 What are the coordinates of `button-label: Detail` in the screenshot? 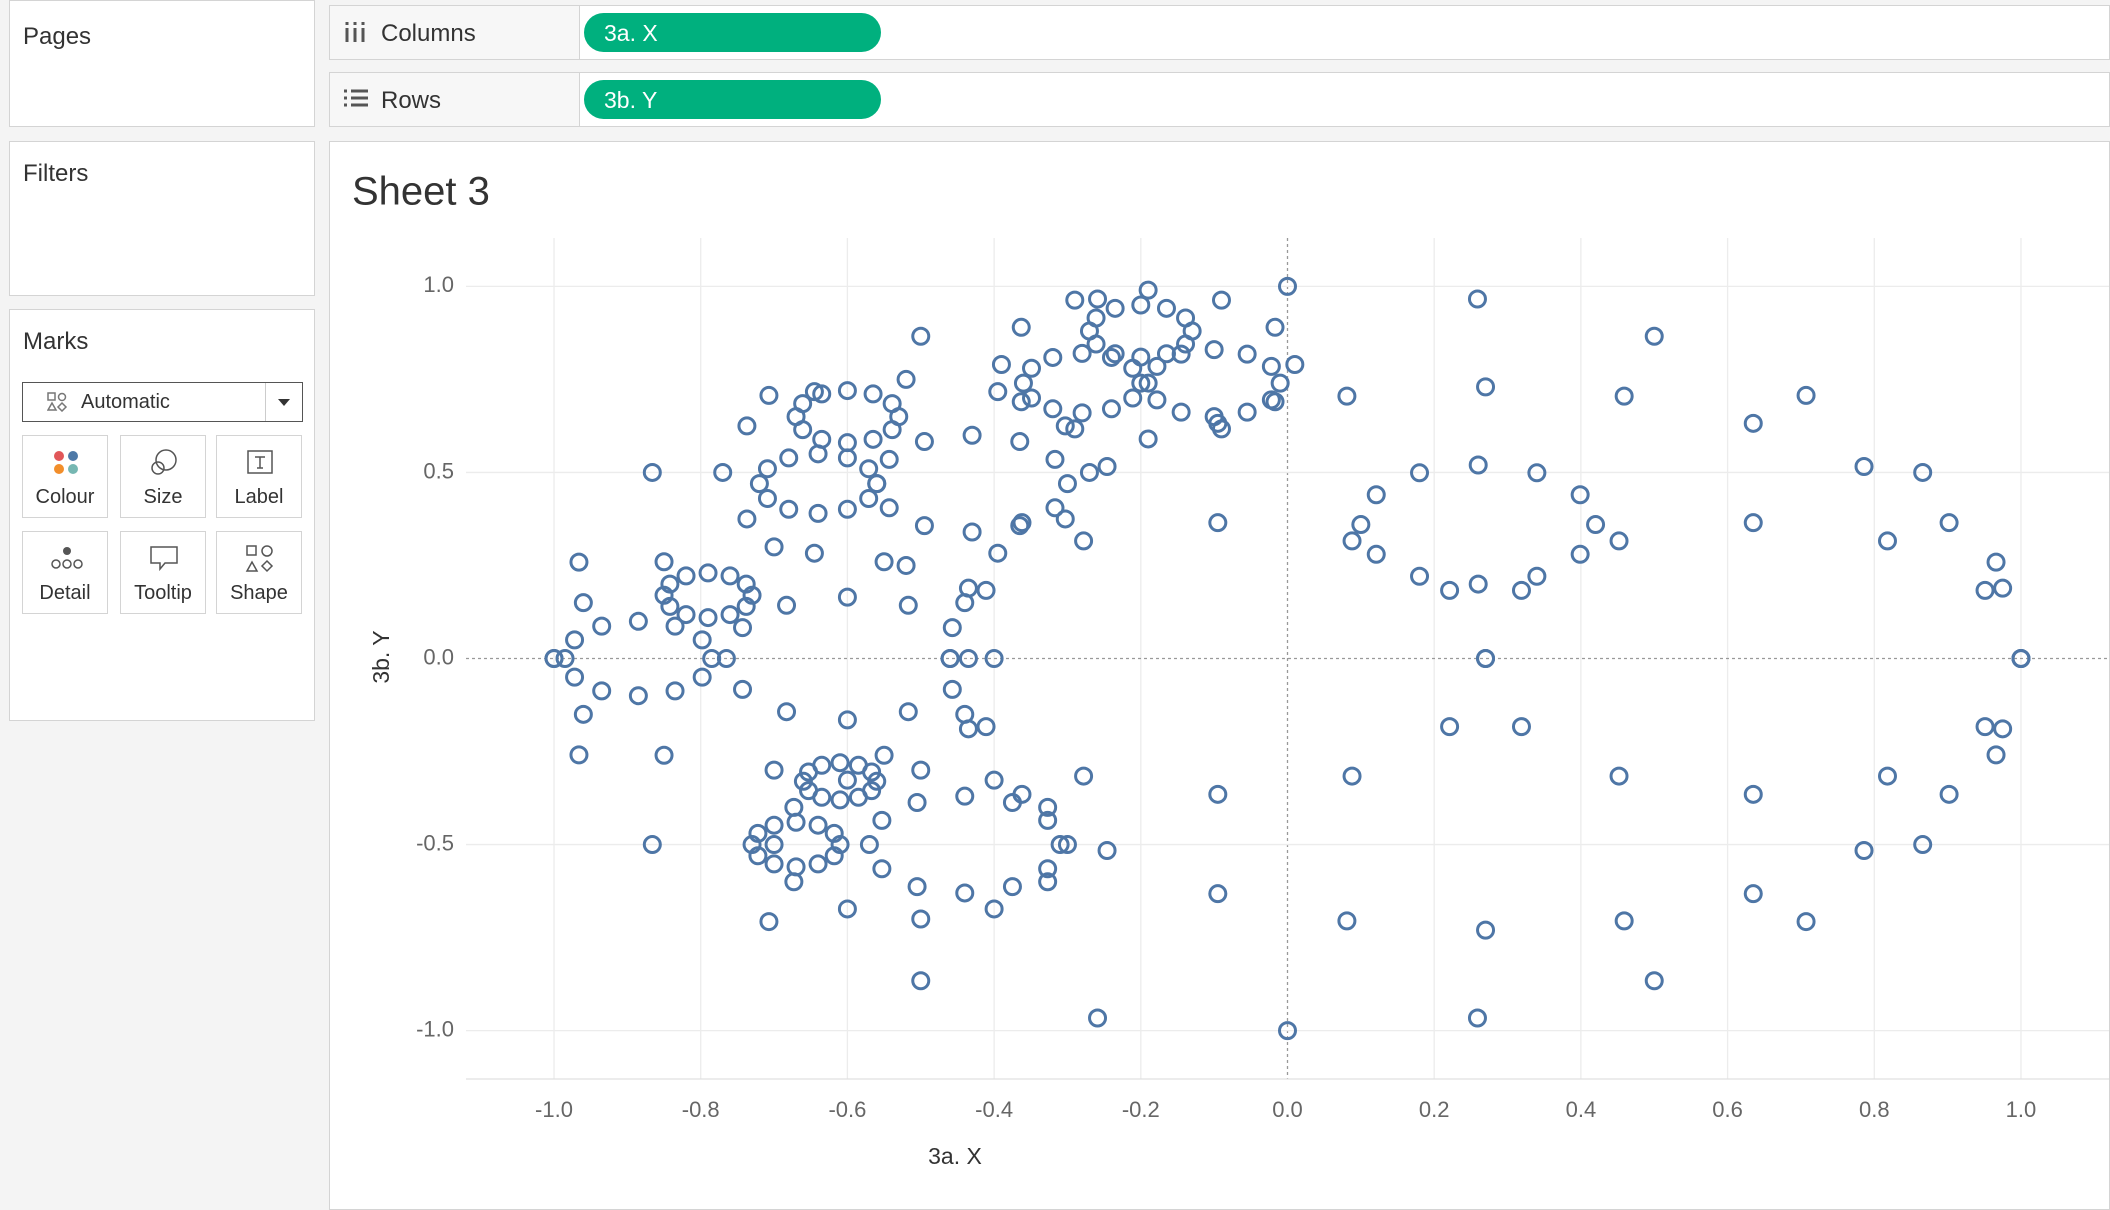 It's located at (65, 593).